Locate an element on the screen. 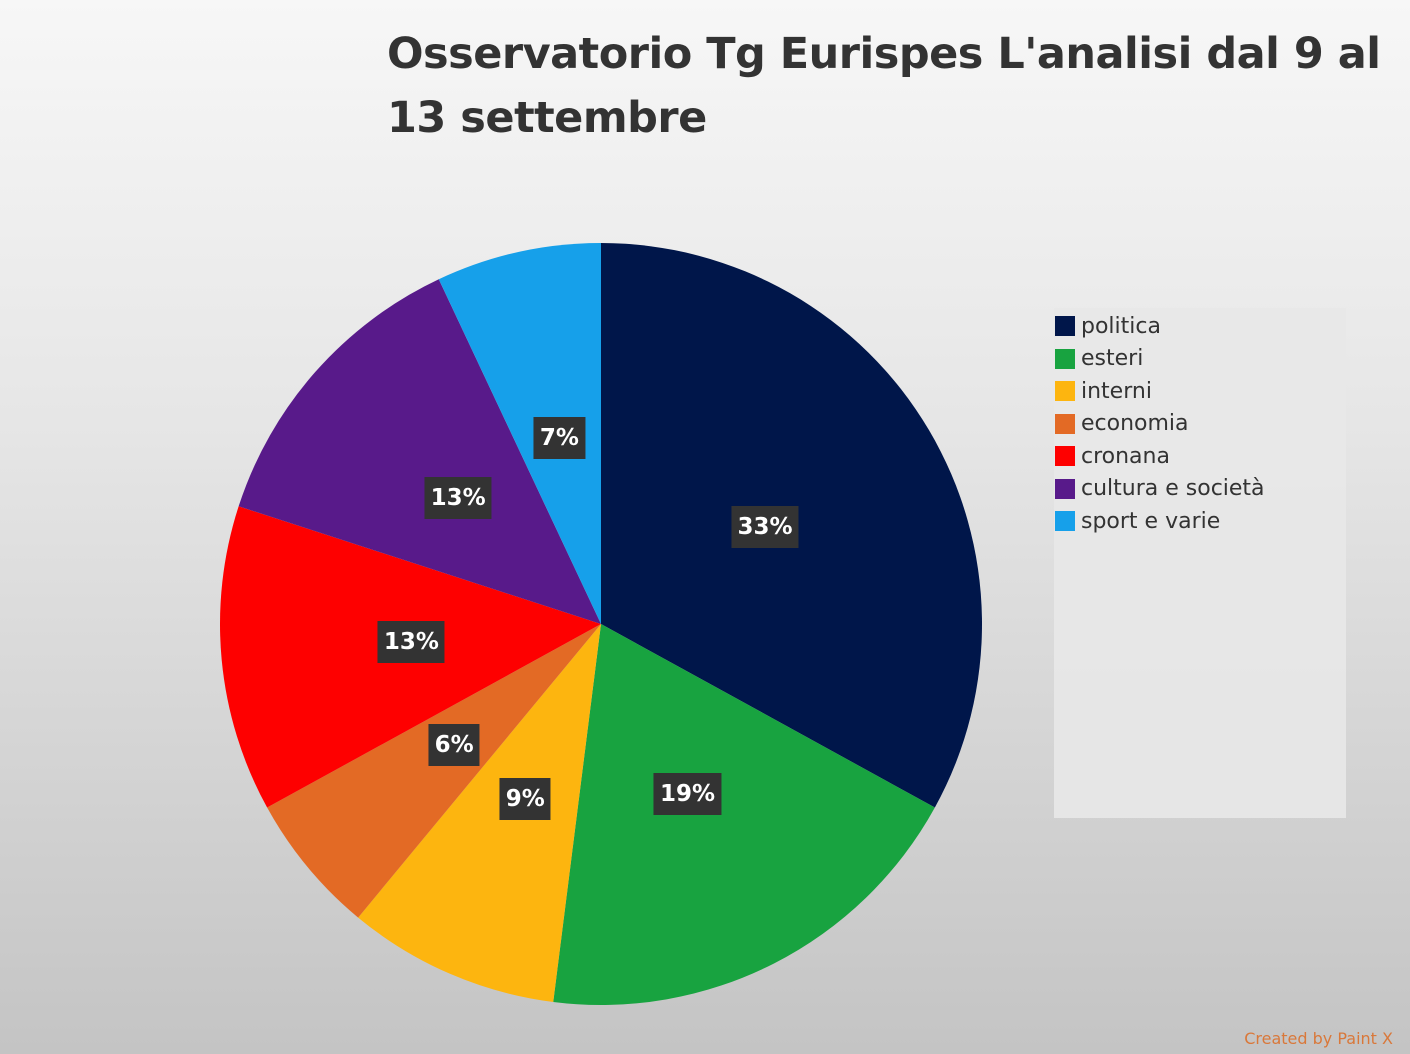 This screenshot has width=1410, height=1054. data-label: 19% is located at coordinates (687, 793).